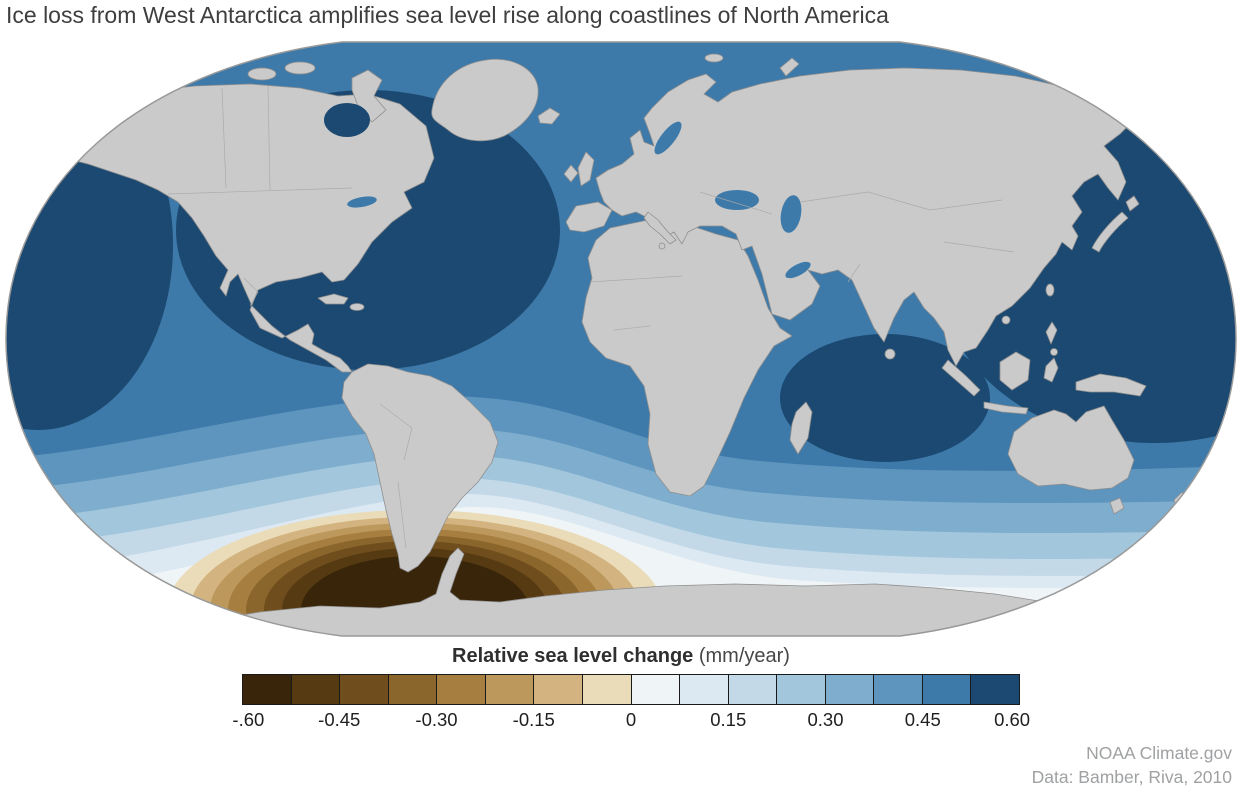 The image size is (1242, 796). Describe the element at coordinates (1006, 408) in the screenshot. I see `island-java` at that location.